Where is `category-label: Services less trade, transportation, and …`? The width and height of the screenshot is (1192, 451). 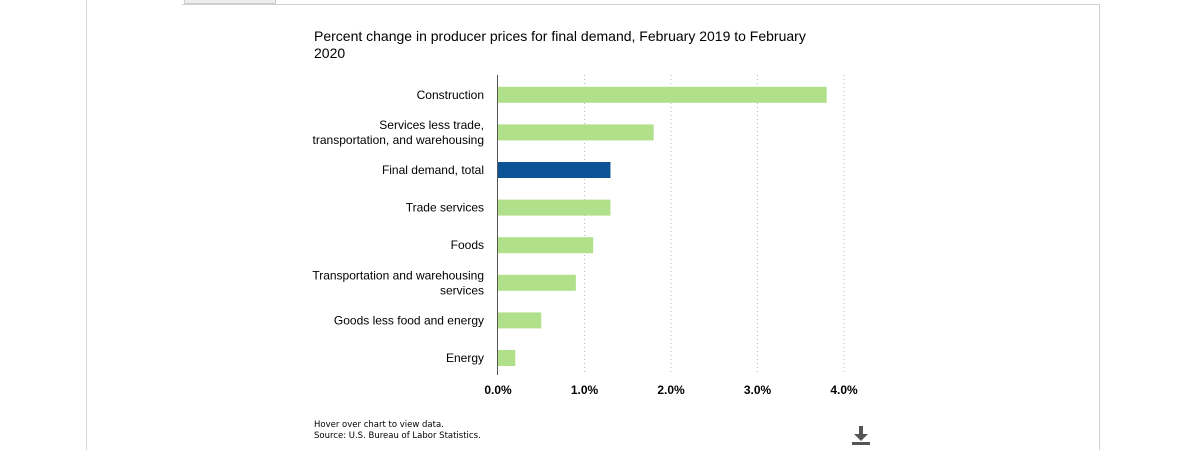
category-label: Services less trade, transportation, and … is located at coordinates (398, 132).